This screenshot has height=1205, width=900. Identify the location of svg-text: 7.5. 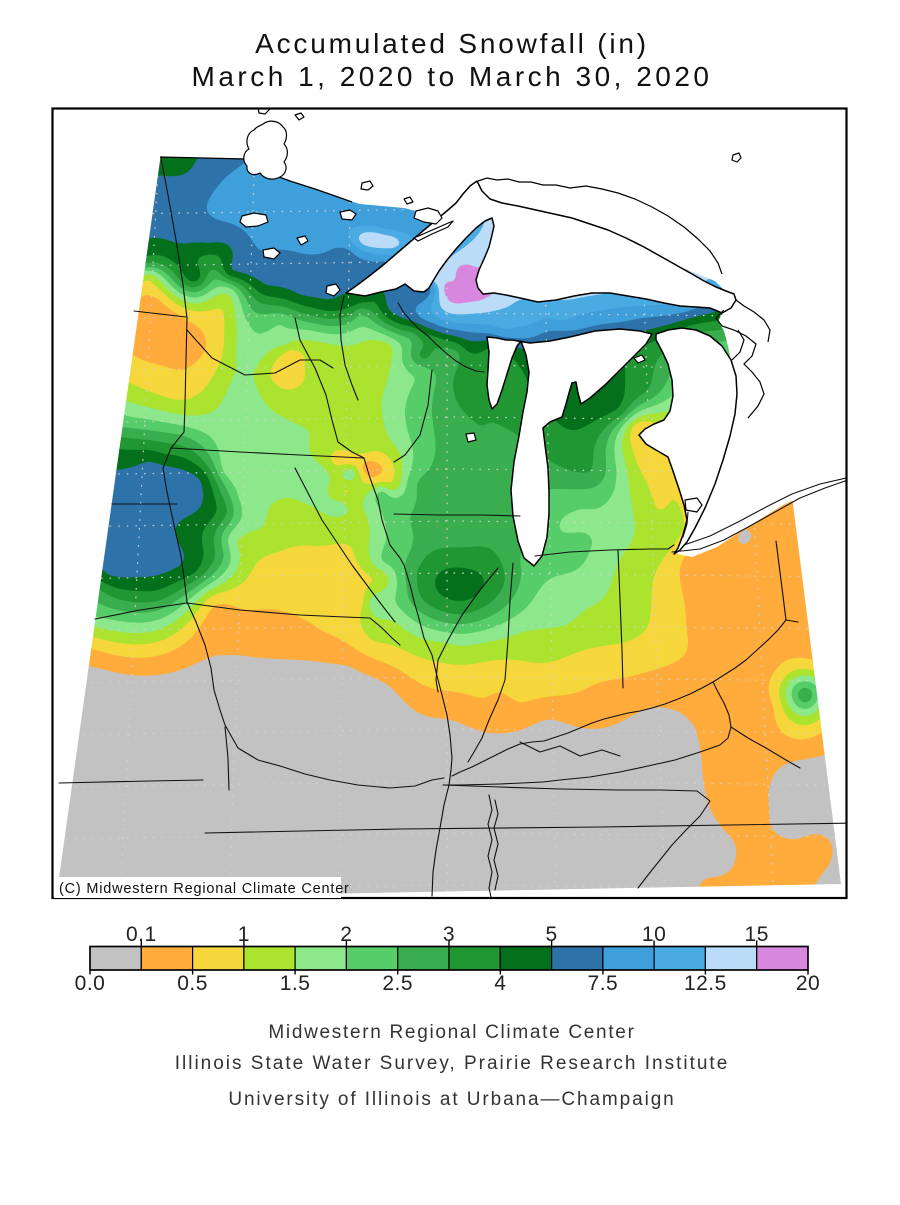
(603, 983).